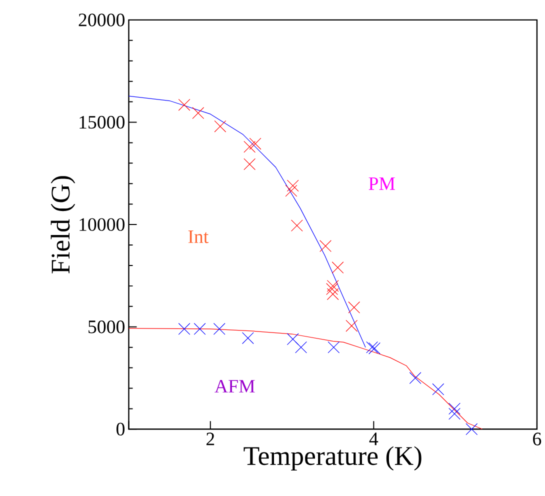 Image resolution: width=545 pixels, height=496 pixels. I want to click on annotation: AFM, so click(234, 386).